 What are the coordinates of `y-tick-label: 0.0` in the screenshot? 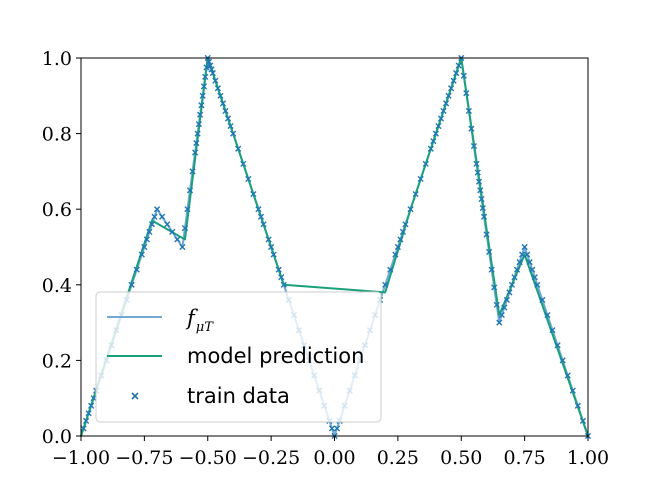 It's located at (57, 437).